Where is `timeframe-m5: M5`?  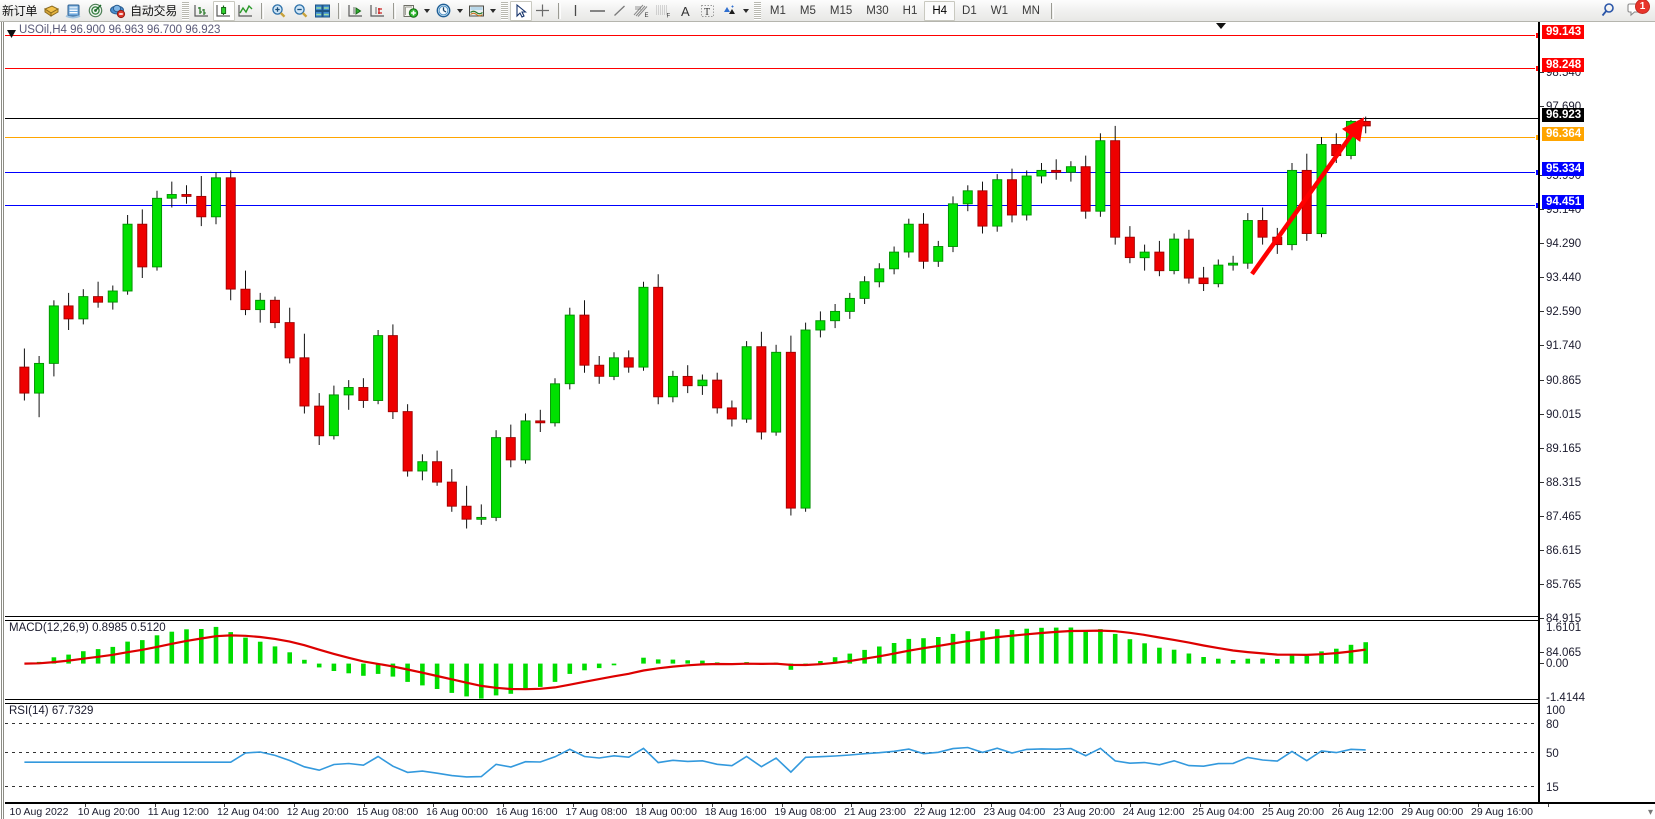
timeframe-m5: M5 is located at coordinates (807, 10).